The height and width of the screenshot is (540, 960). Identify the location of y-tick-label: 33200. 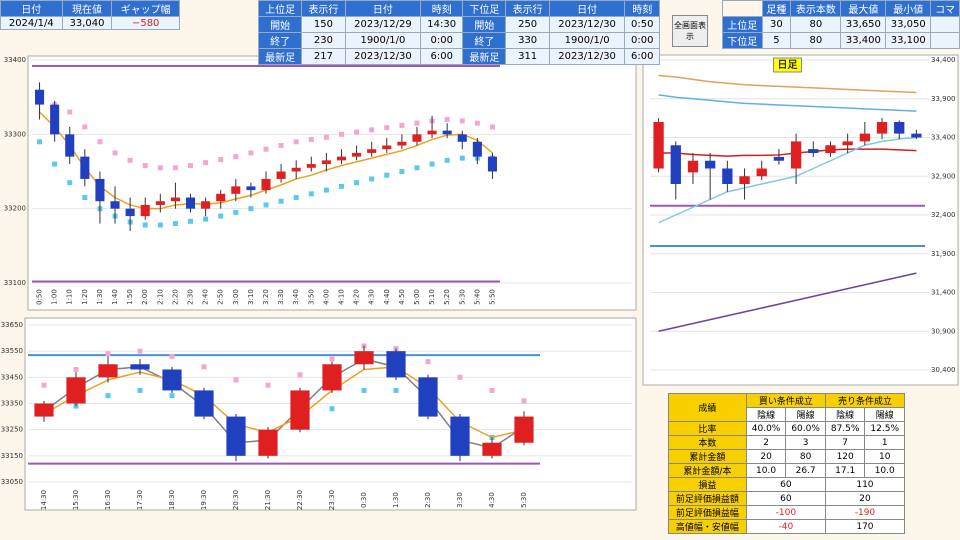
(15, 209).